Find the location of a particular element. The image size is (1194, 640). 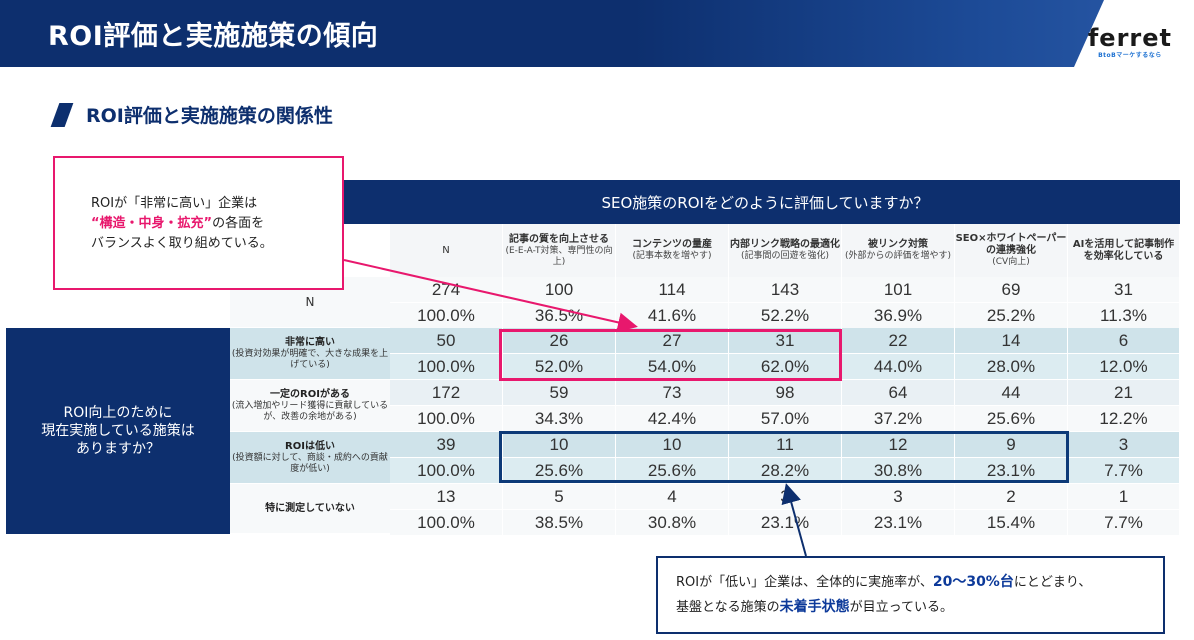

callout-emphasis: 未着手状態 is located at coordinates (814, 607).